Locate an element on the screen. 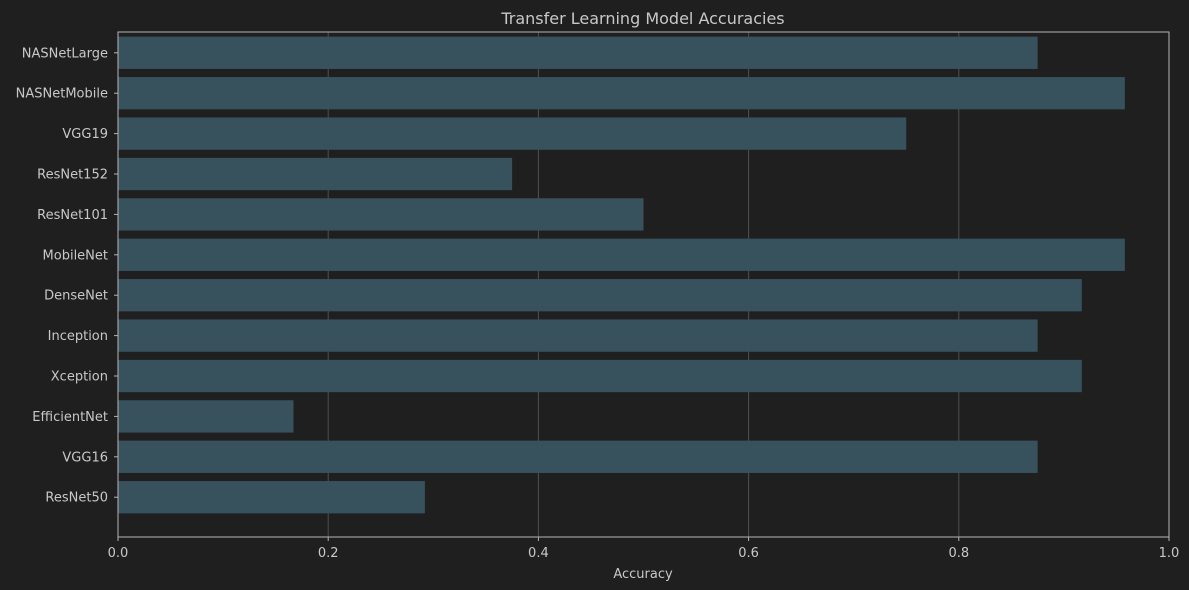 The width and height of the screenshot is (1189, 590). x-tick-label: 0.2 is located at coordinates (328, 553).